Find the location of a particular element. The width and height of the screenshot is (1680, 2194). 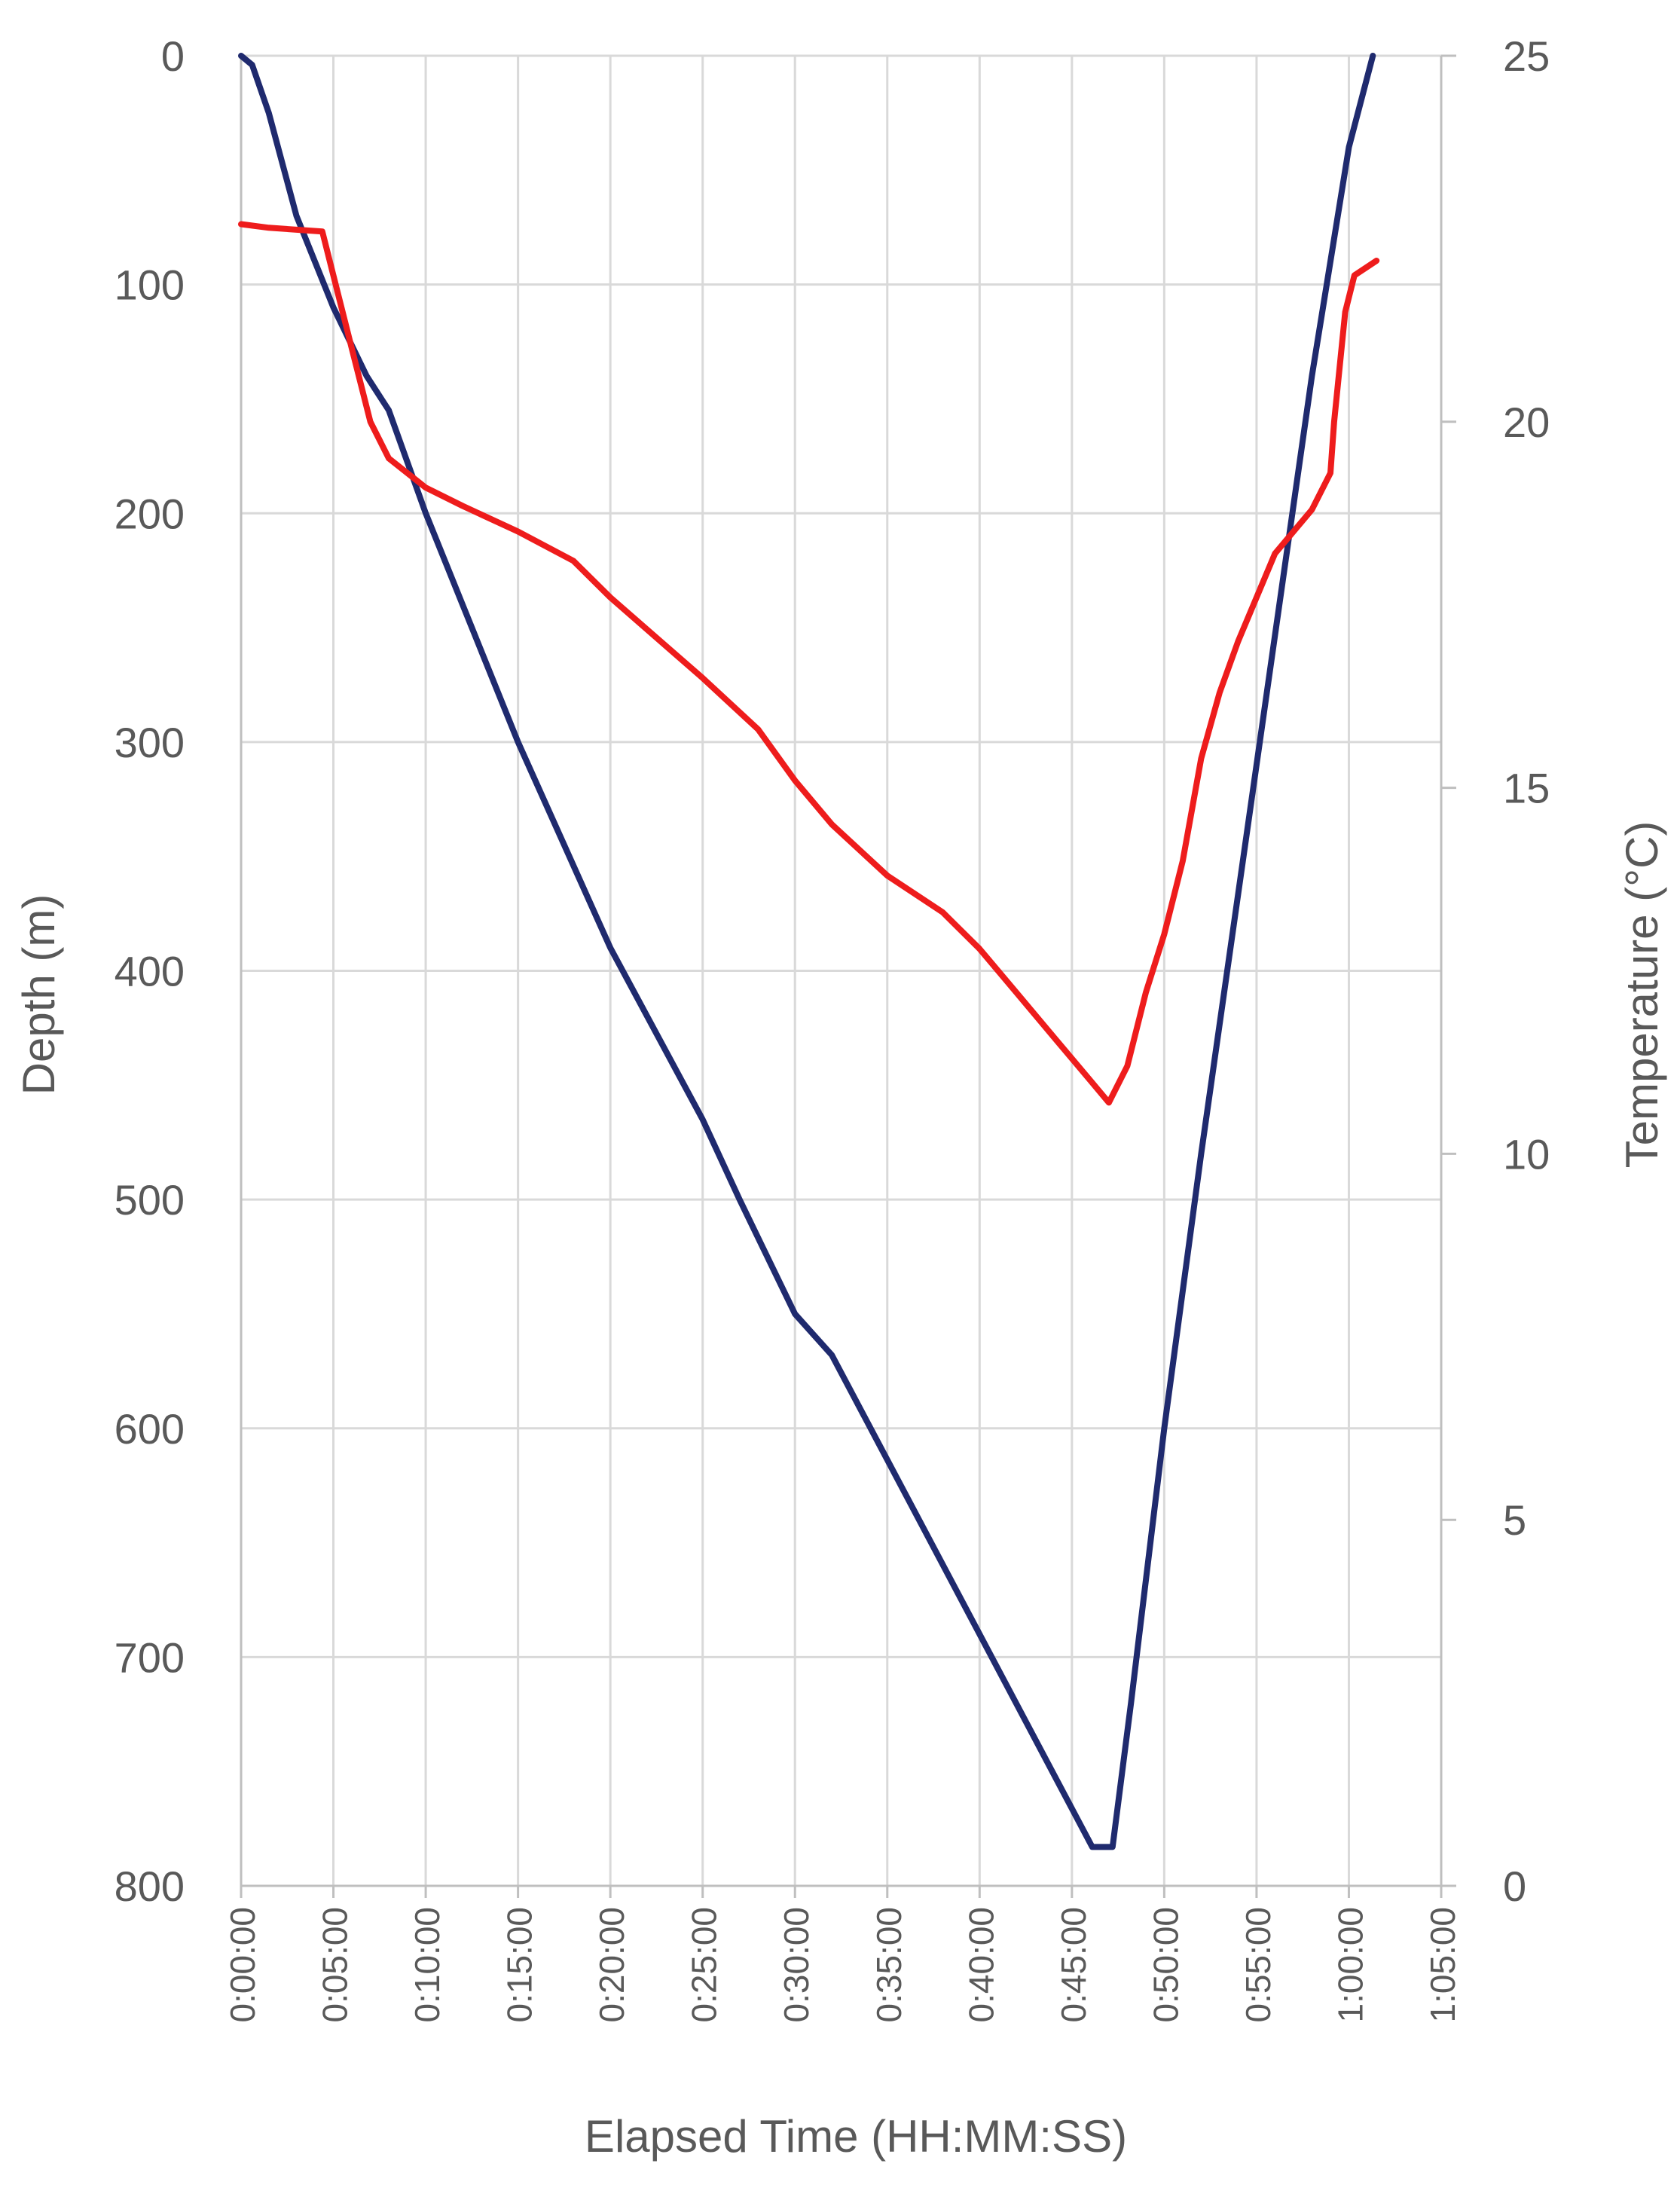

y-tick-label: 200 is located at coordinates (150, 513).